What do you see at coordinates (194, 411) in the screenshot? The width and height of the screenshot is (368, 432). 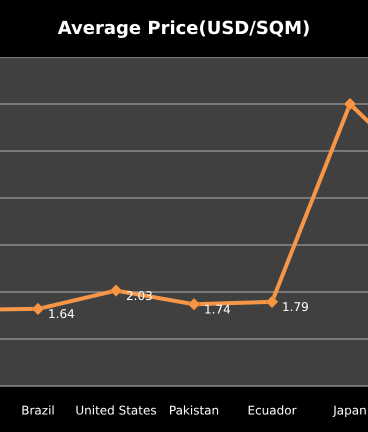 I see `x-tick-label: Pakistan` at bounding box center [194, 411].